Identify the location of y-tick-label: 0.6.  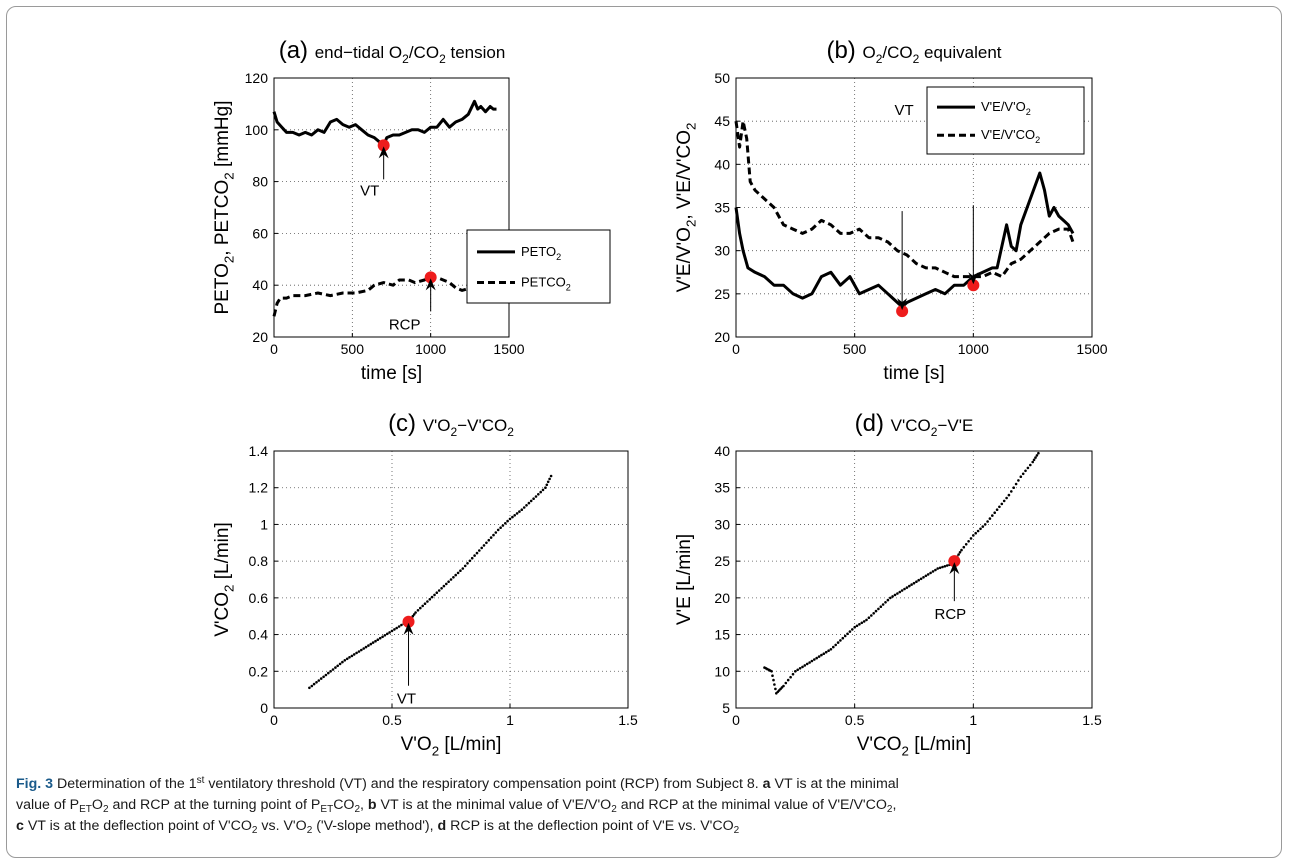
(259, 598).